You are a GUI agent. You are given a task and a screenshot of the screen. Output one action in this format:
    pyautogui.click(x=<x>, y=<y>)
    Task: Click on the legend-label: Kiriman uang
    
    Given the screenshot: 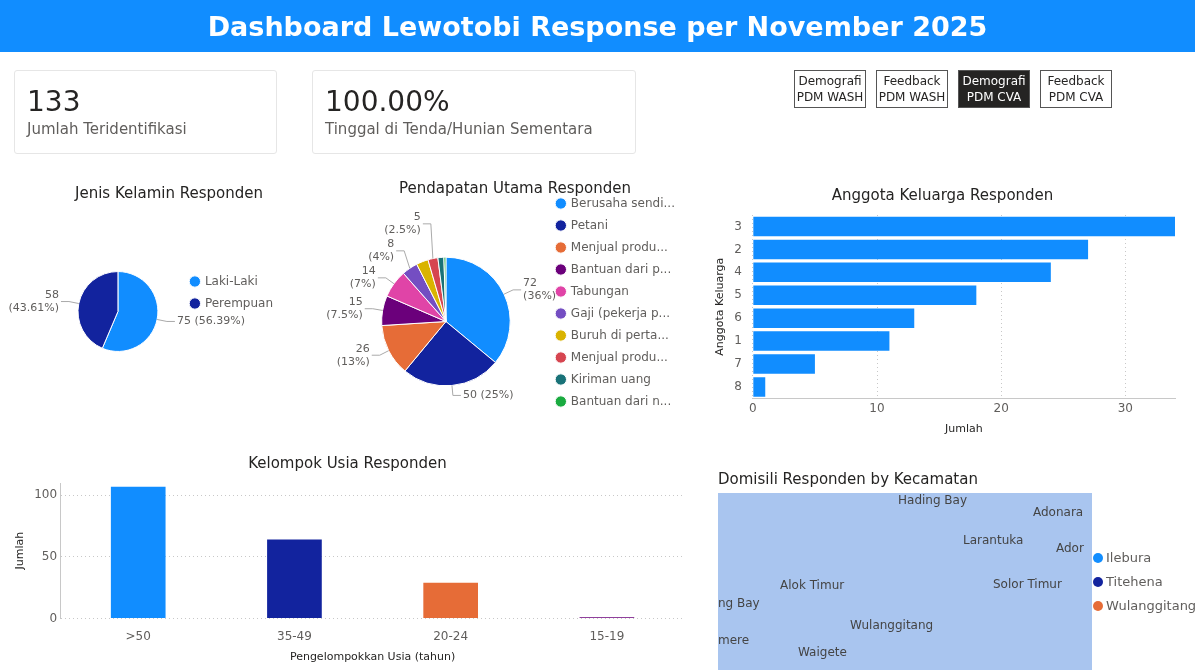 What is the action you would take?
    pyautogui.click(x=610, y=378)
    